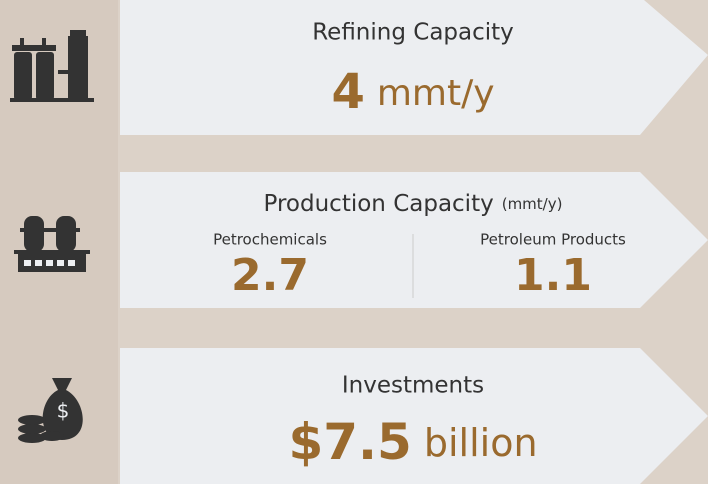  I want to click on title: Production Capacity, so click(379, 204).